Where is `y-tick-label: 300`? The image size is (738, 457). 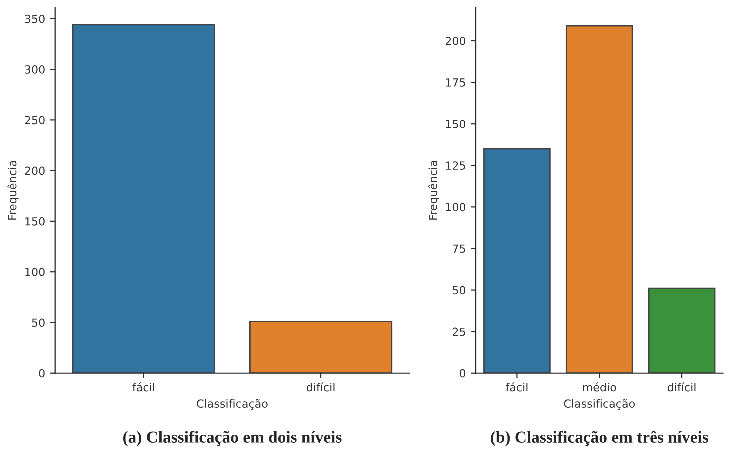
y-tick-label: 300 is located at coordinates (35, 70).